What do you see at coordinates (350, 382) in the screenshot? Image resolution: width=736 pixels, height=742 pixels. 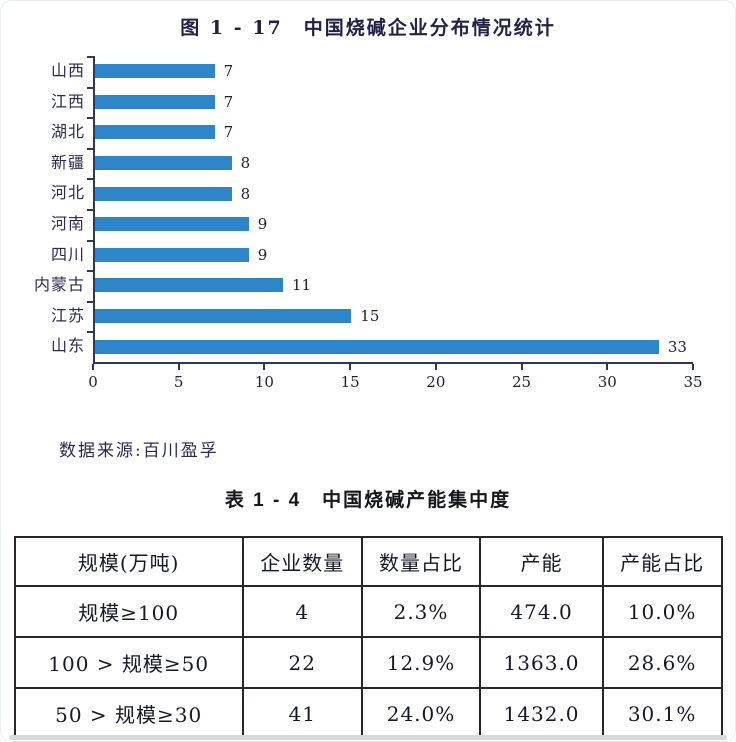 I see `x-axis-tick-label: 15` at bounding box center [350, 382].